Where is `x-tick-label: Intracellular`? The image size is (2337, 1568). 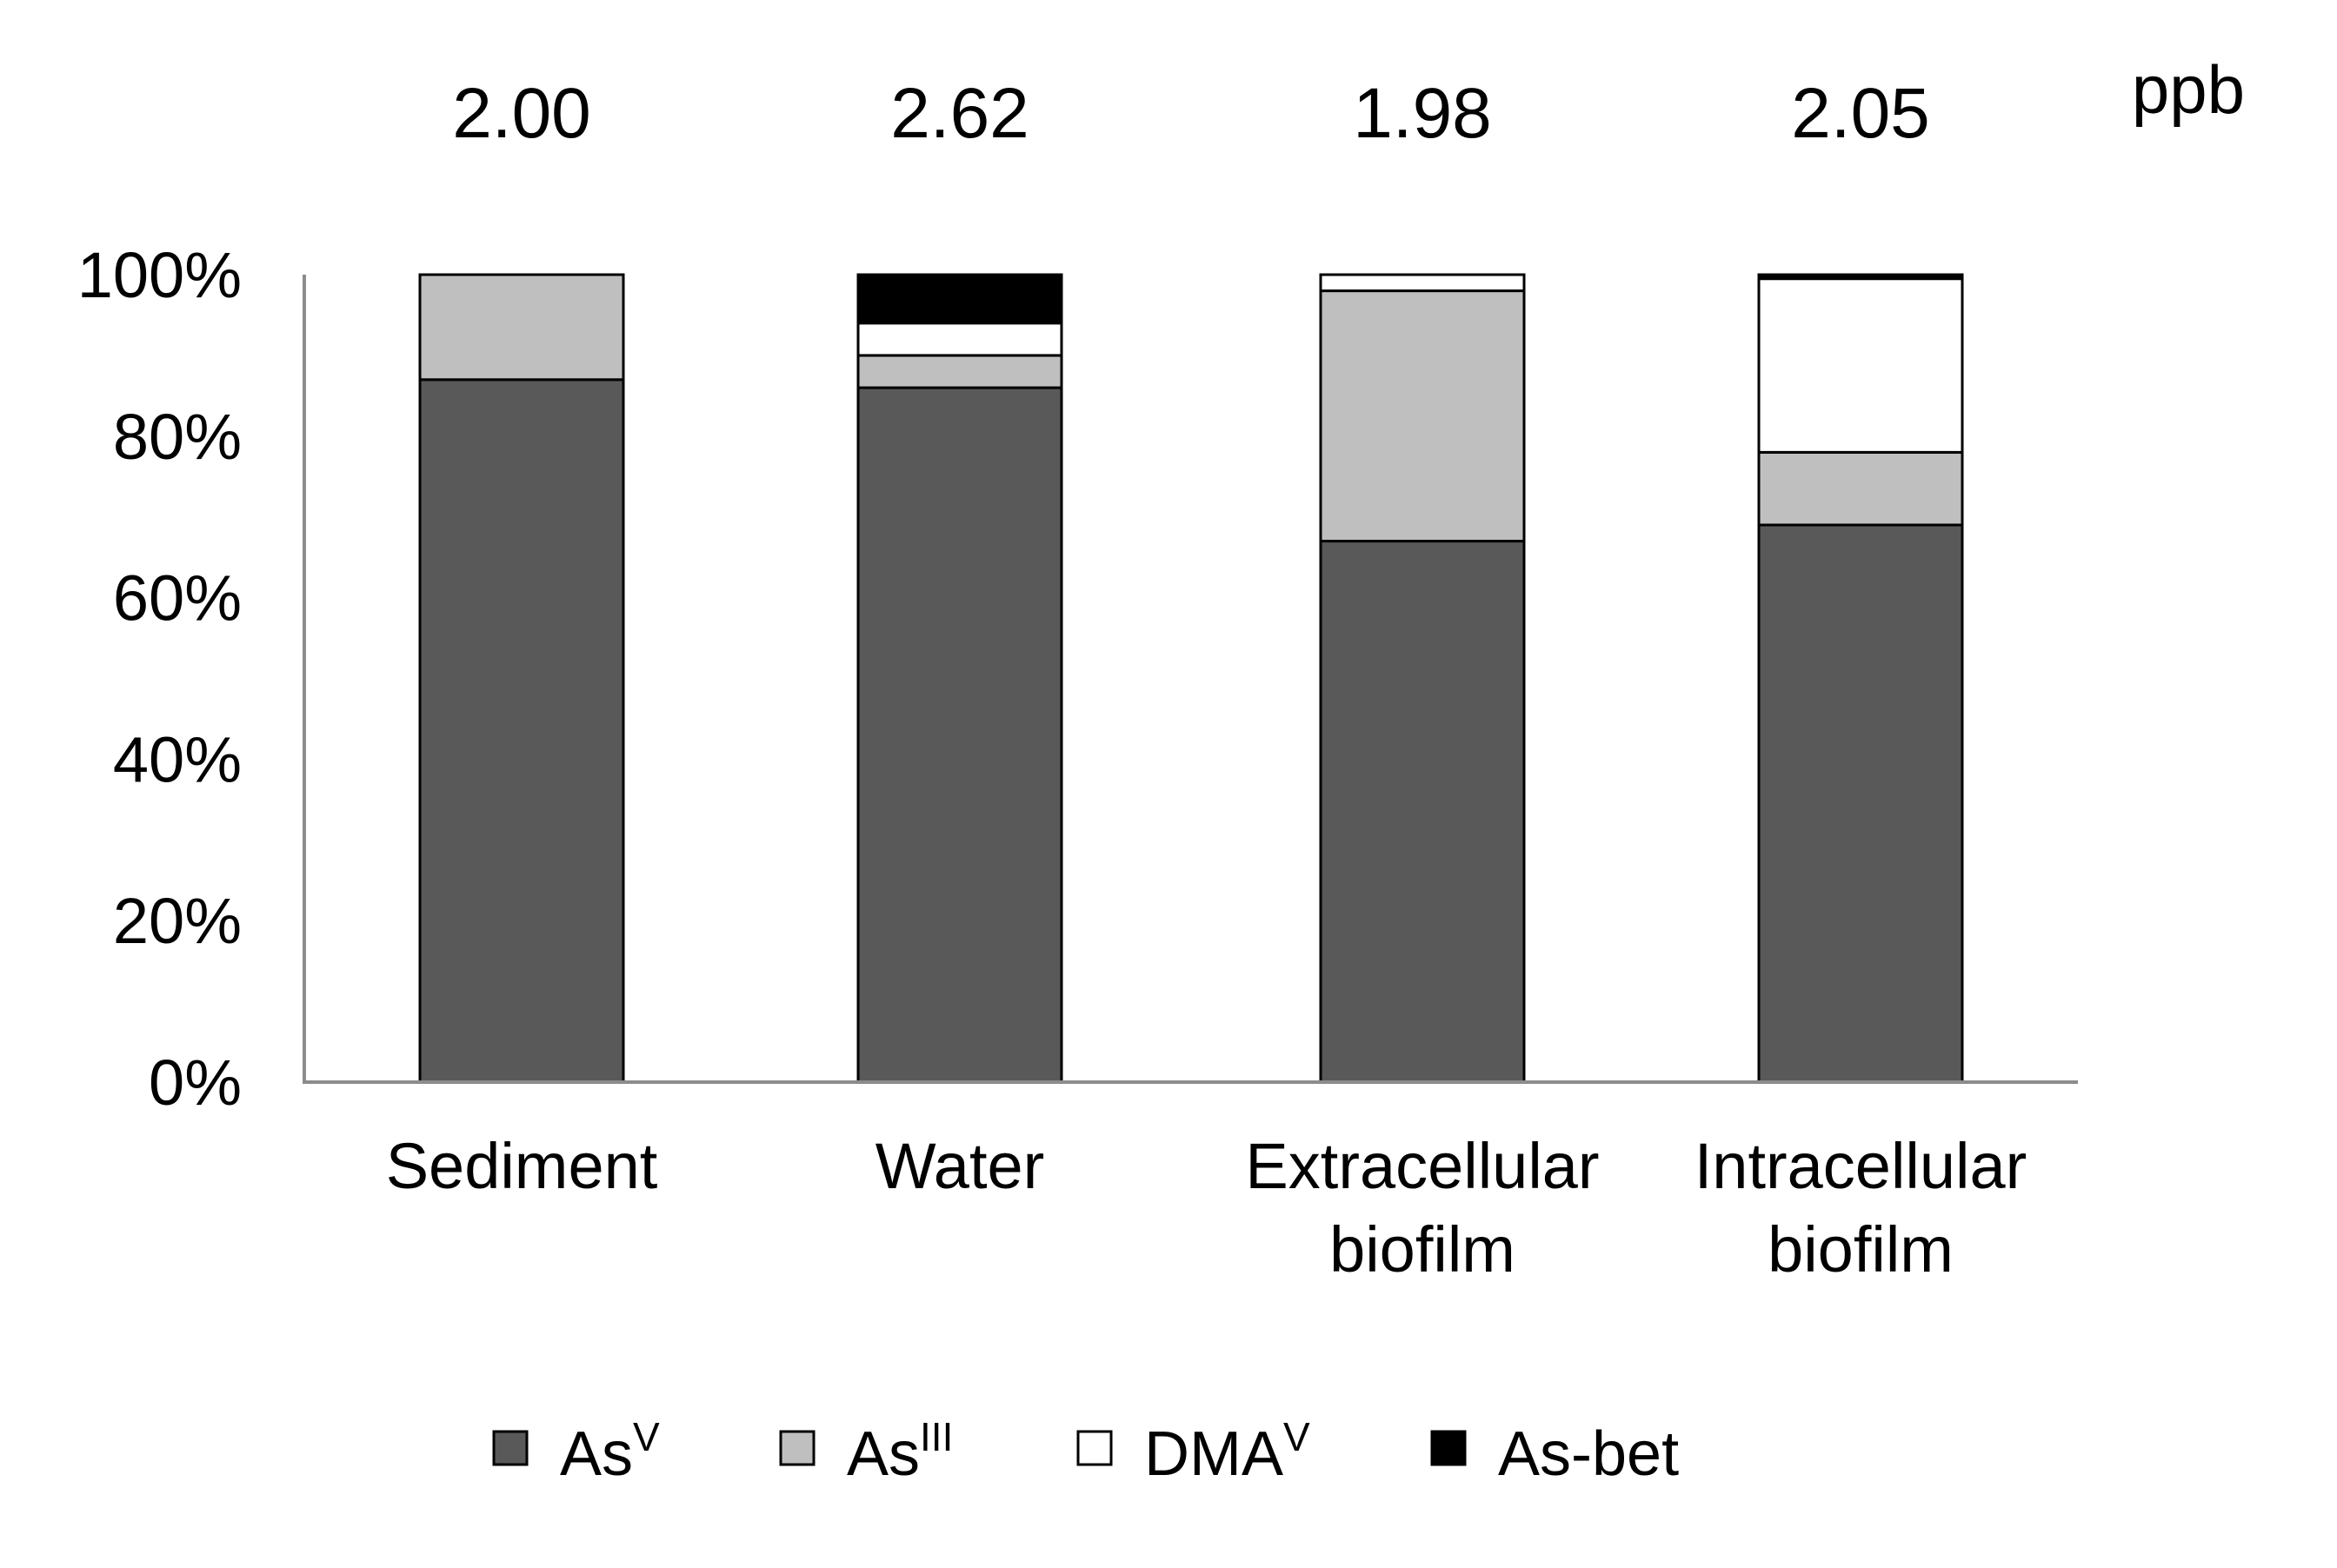 x-tick-label: Intracellular is located at coordinates (1861, 1166).